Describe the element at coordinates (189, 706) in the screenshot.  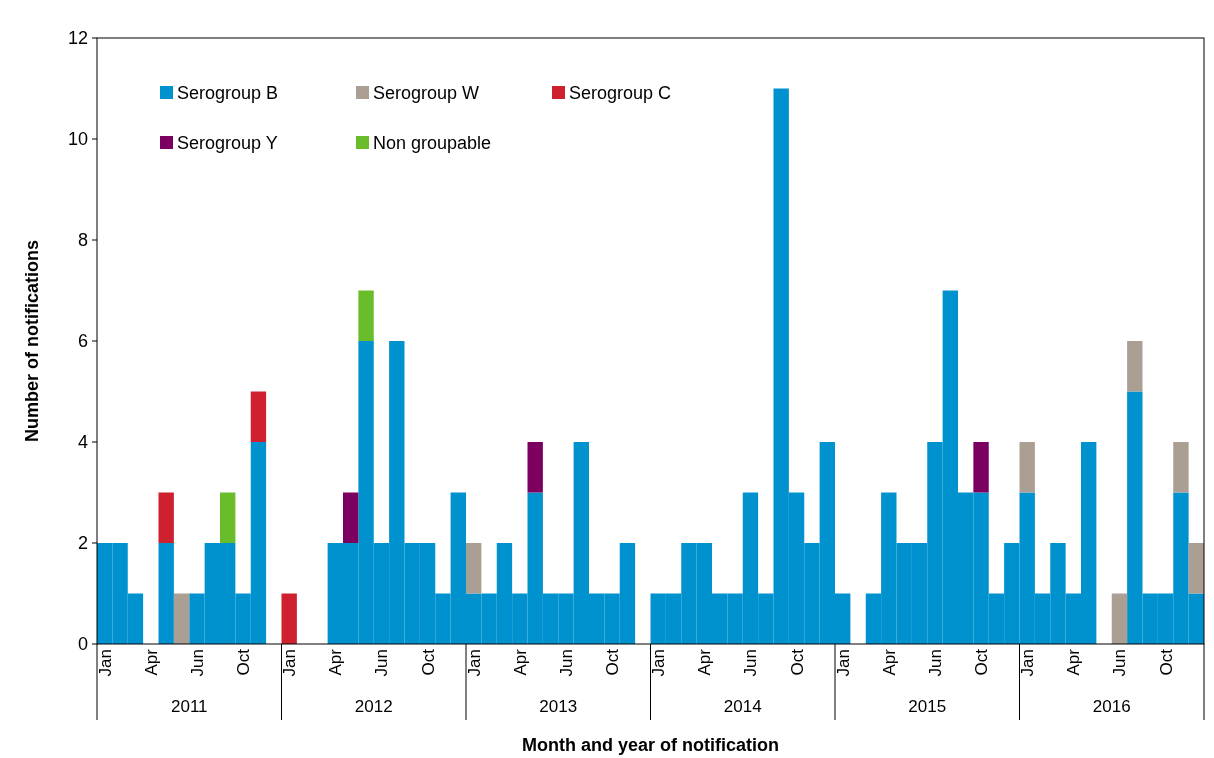
I see `text: 2011` at that location.